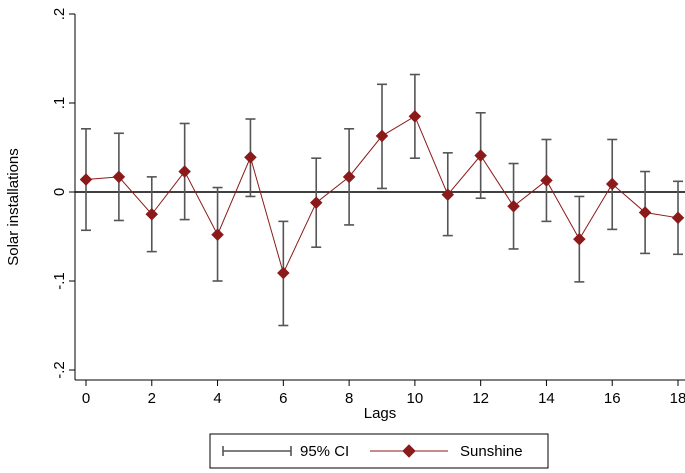  Describe the element at coordinates (13, 207) in the screenshot. I see `y-axis-title: Solar installations` at that location.